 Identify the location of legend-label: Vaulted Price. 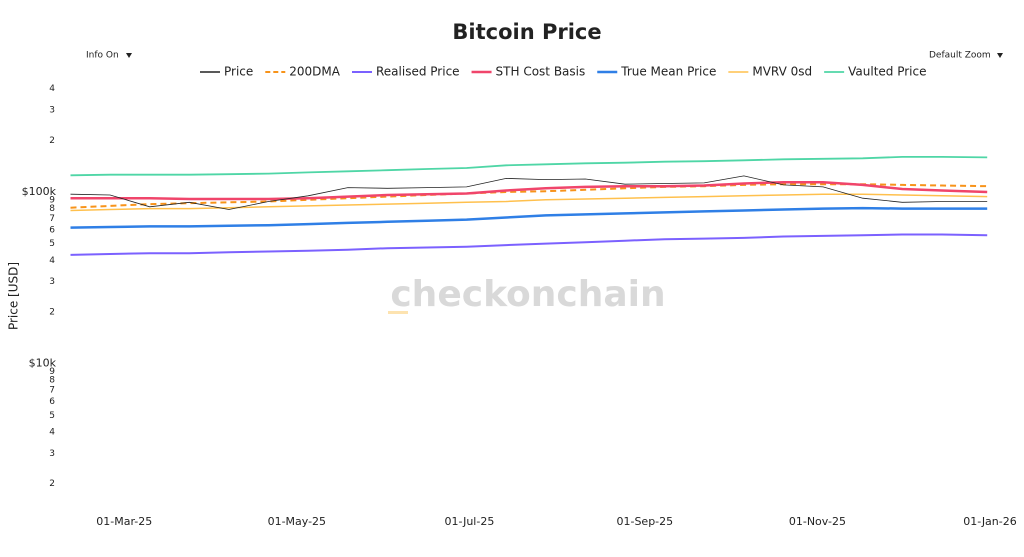
(887, 72).